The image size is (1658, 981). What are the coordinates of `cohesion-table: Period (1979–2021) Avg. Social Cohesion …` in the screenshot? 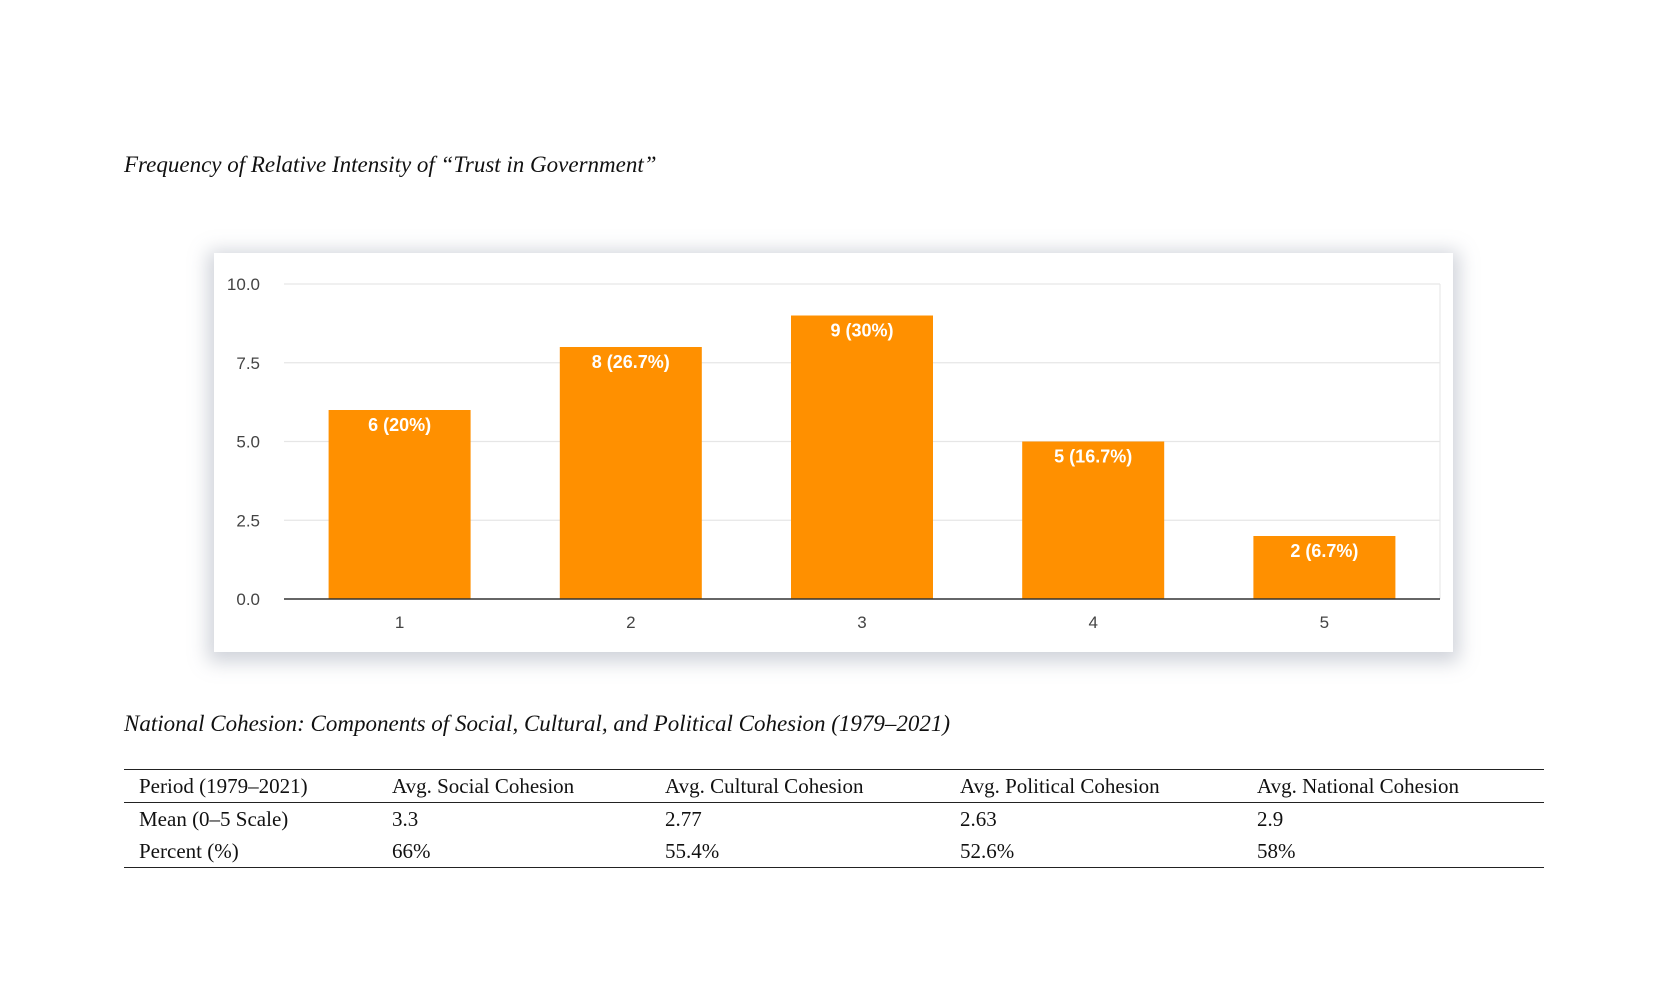 It's located at (834, 818).